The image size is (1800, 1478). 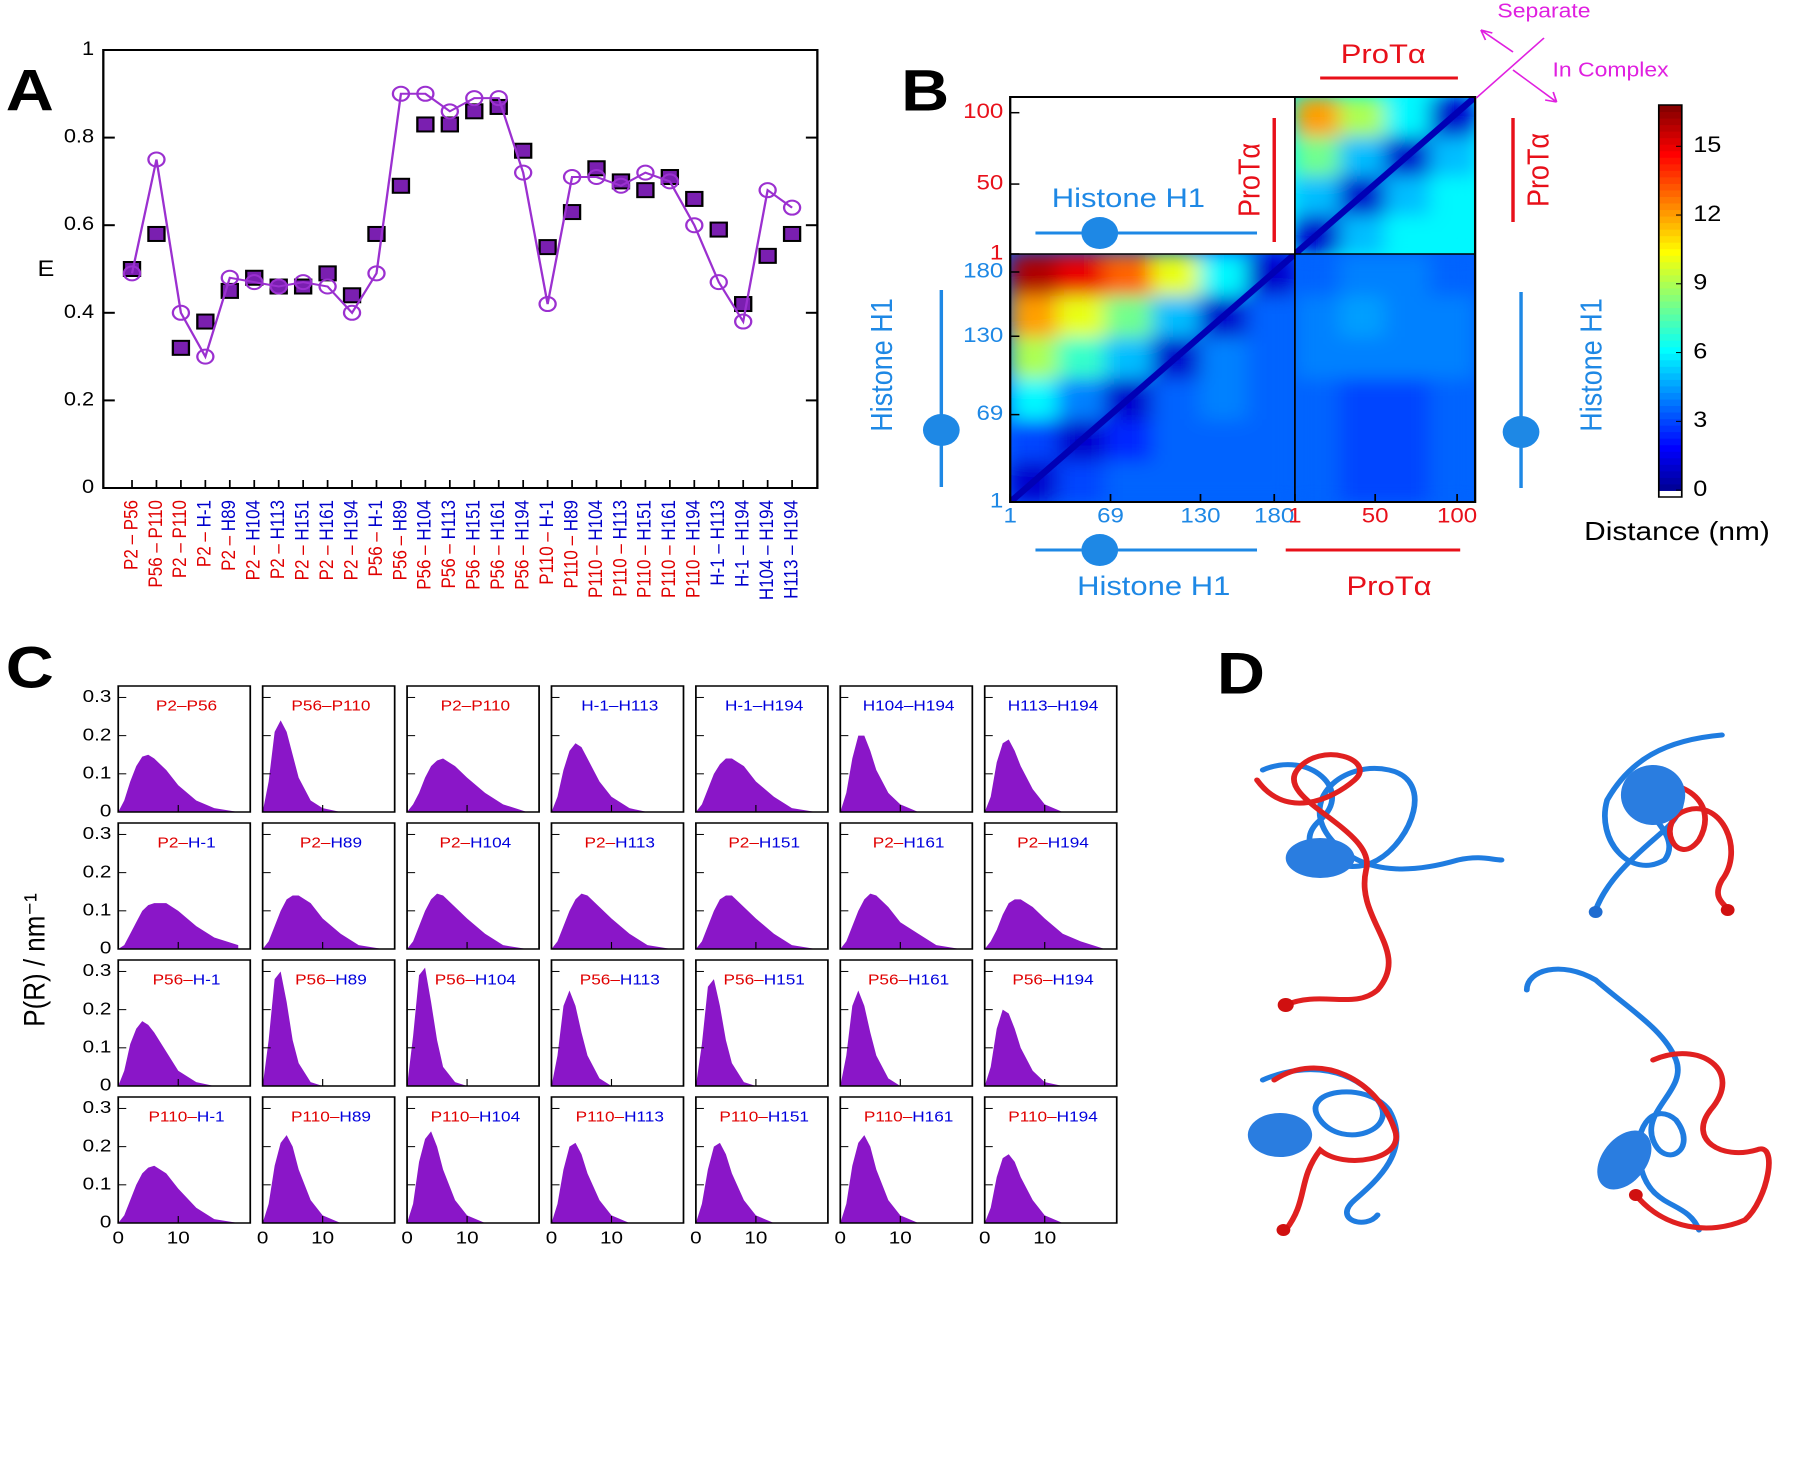 What do you see at coordinates (668, 549) in the screenshot?
I see `x-tick-label: P110 – H161` at bounding box center [668, 549].